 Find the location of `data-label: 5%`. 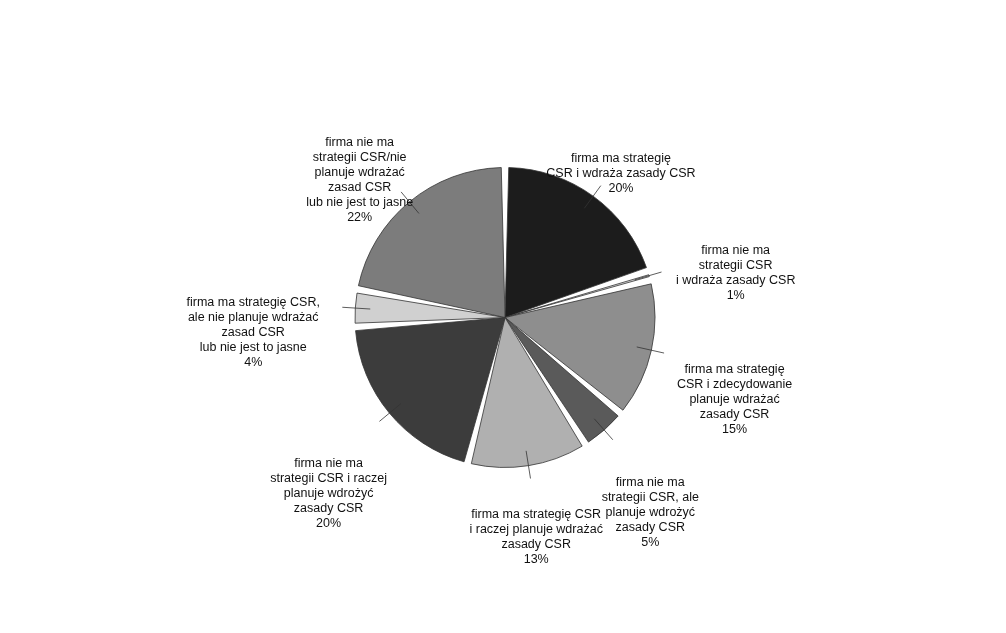

data-label: 5% is located at coordinates (650, 542).